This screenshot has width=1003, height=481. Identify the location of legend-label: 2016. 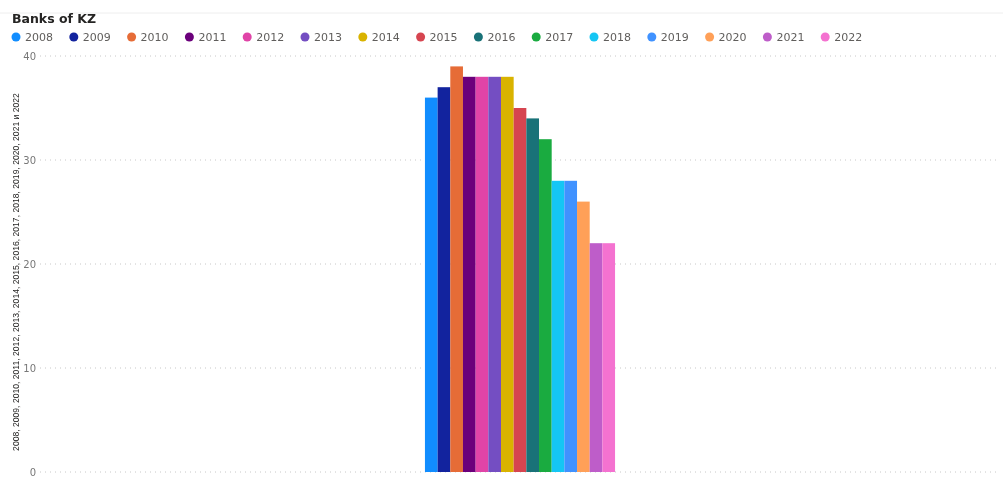
(501, 37).